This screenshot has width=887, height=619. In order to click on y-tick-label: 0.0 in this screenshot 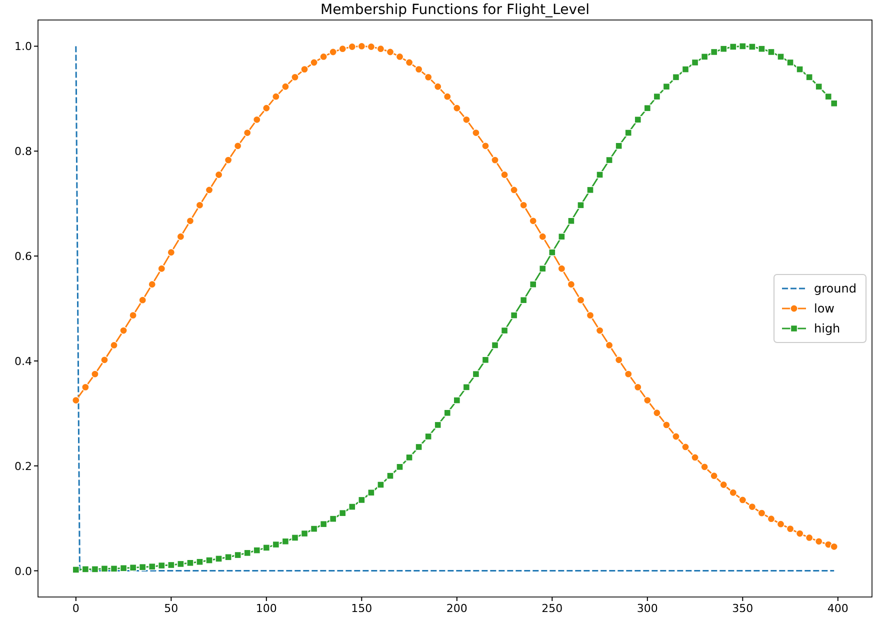, I will do `click(23, 571)`.